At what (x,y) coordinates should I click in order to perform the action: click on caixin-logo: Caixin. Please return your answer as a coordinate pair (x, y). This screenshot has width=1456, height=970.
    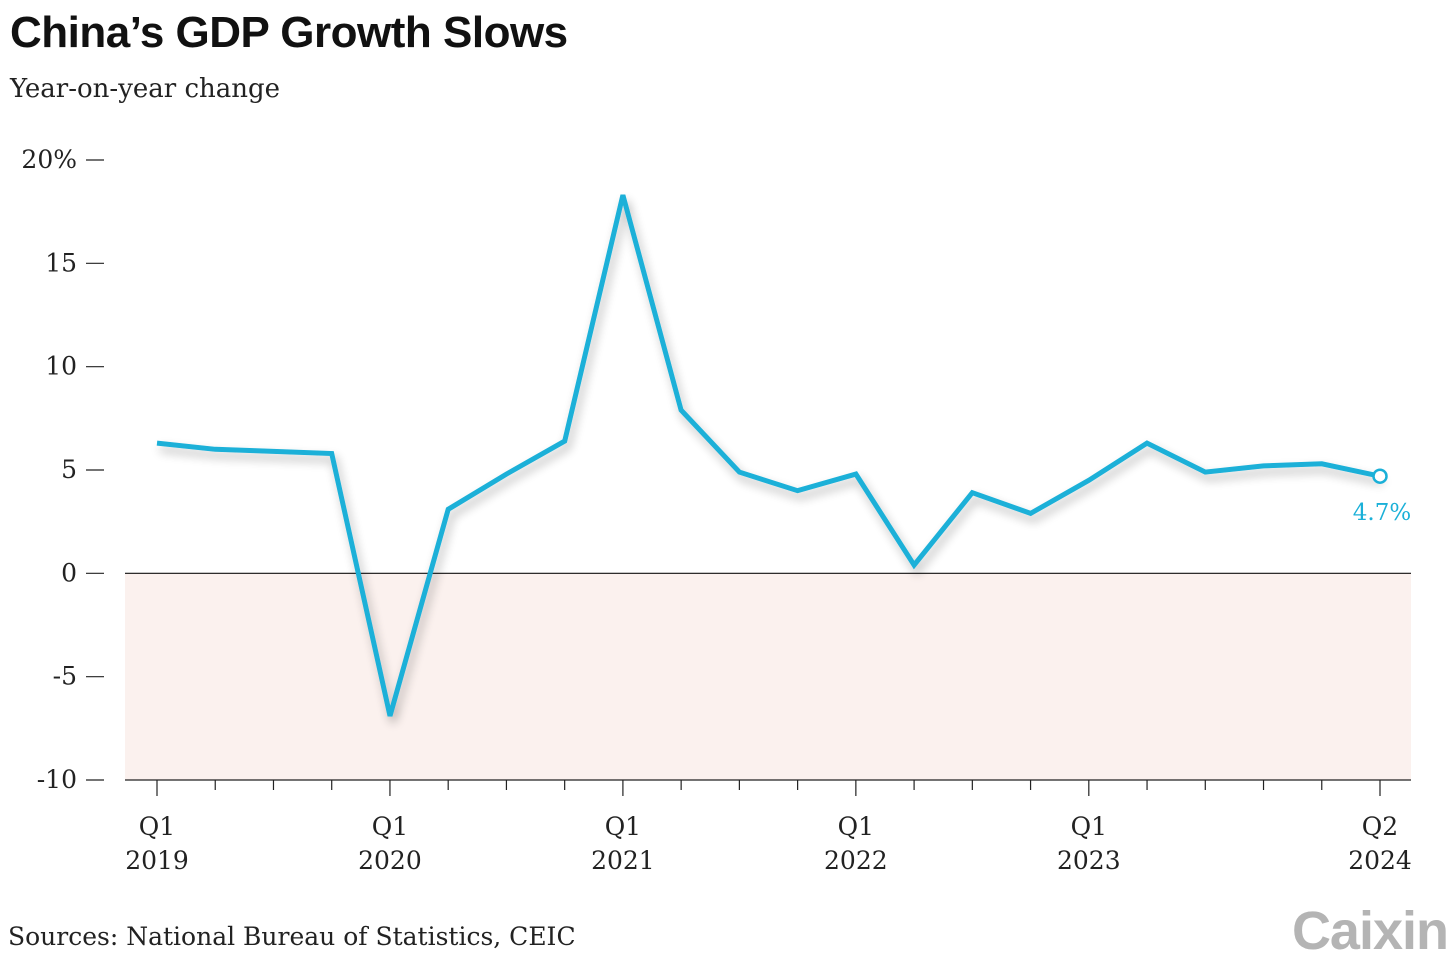
    Looking at the image, I should click on (1370, 931).